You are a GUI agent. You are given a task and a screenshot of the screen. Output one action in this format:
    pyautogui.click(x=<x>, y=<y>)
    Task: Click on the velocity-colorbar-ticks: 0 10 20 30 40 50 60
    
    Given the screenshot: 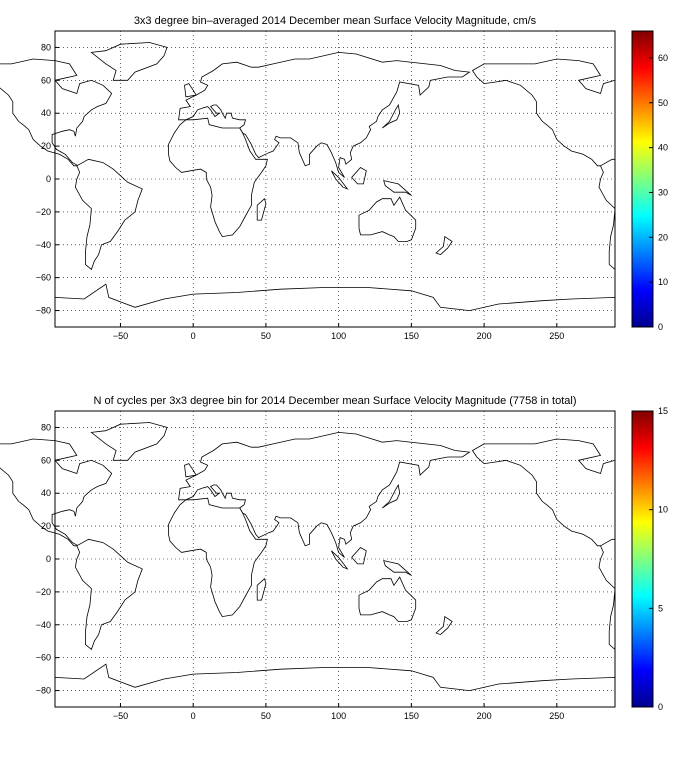 What is the action you would take?
    pyautogui.click(x=658, y=192)
    